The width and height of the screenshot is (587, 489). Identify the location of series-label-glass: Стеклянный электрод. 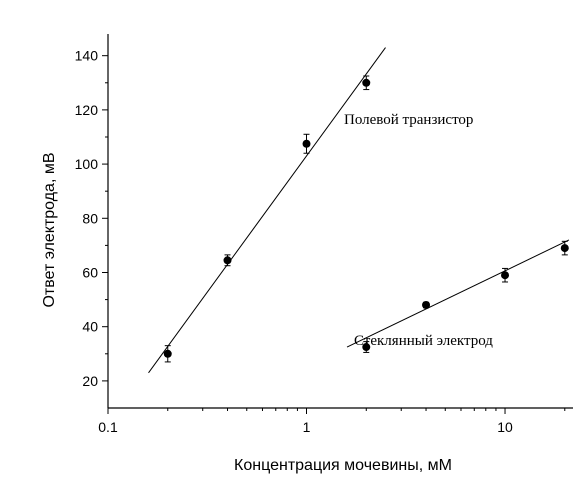
(423, 341).